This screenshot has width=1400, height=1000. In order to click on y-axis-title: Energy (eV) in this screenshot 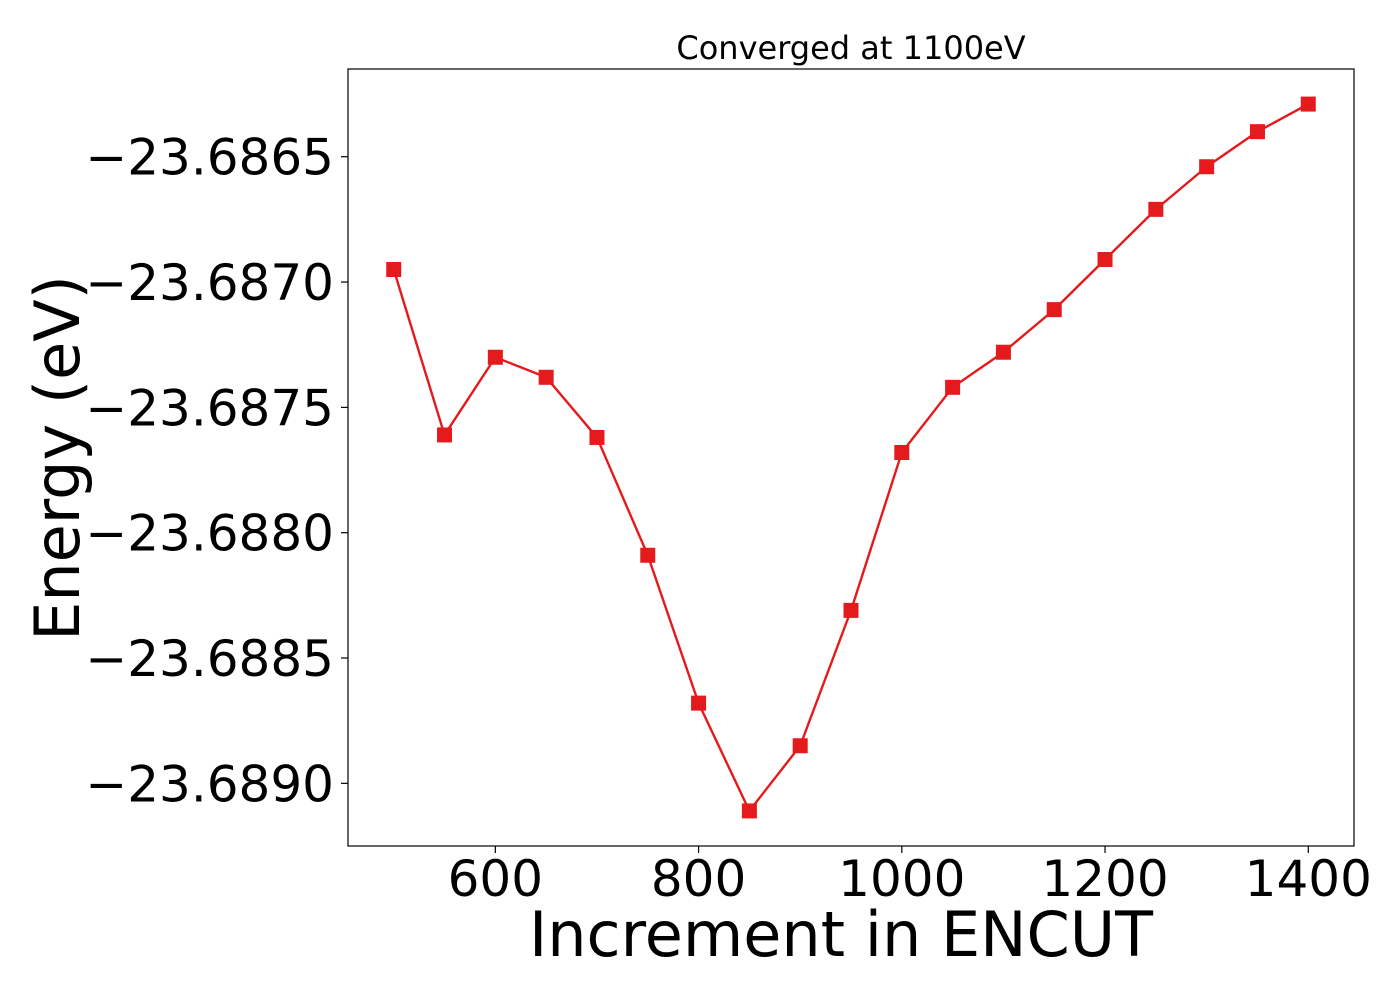, I will do `click(57, 458)`.